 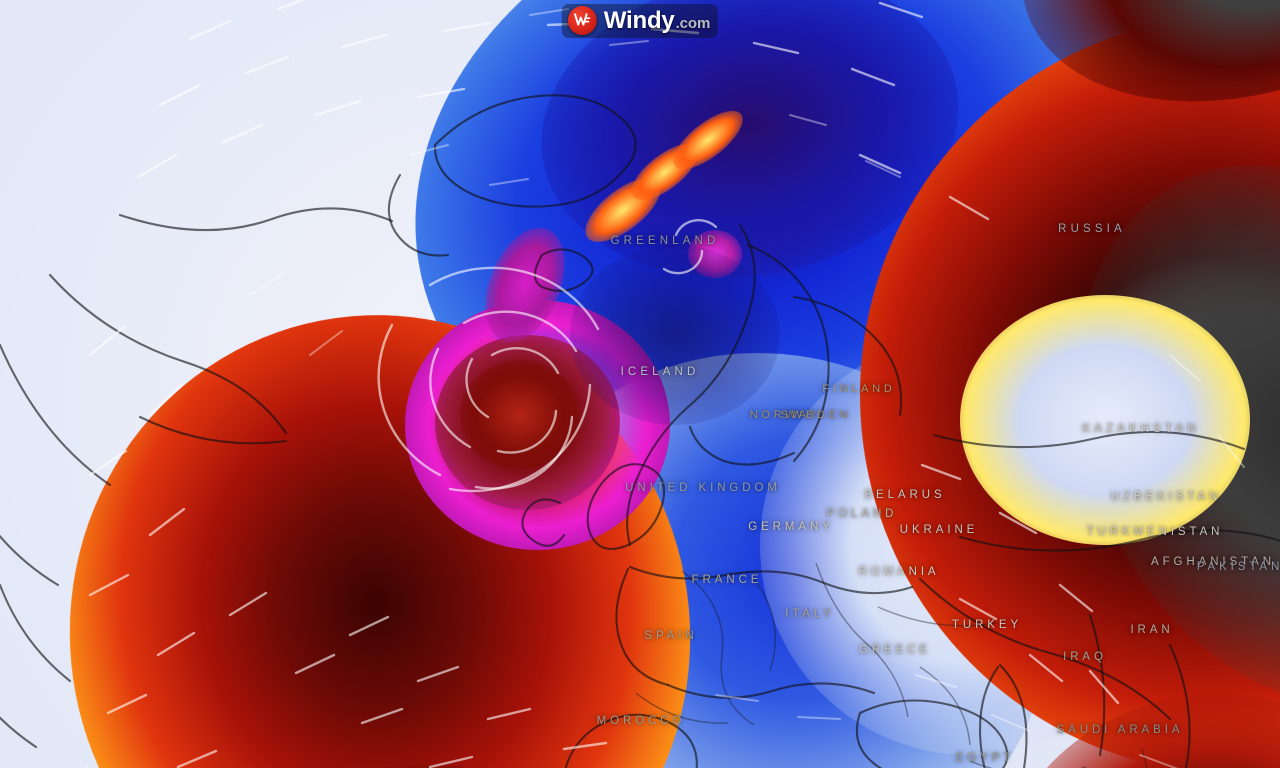 I want to click on brand-suffix: .com, so click(x=693, y=23).